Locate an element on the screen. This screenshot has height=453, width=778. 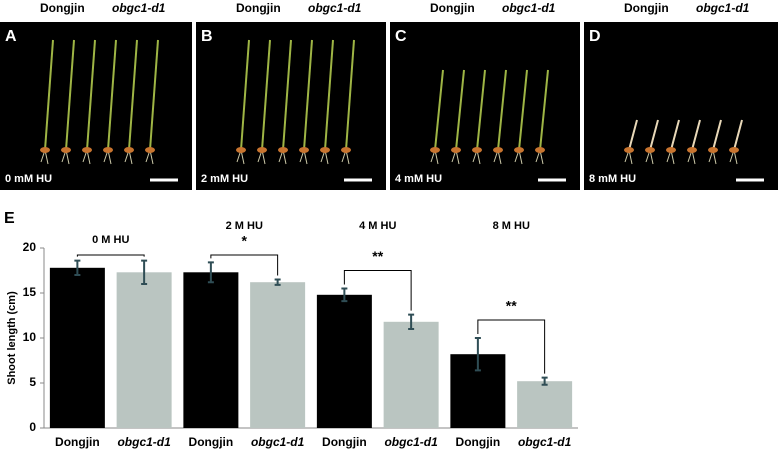
treatment-label: 4 mM HU is located at coordinates (418, 179).